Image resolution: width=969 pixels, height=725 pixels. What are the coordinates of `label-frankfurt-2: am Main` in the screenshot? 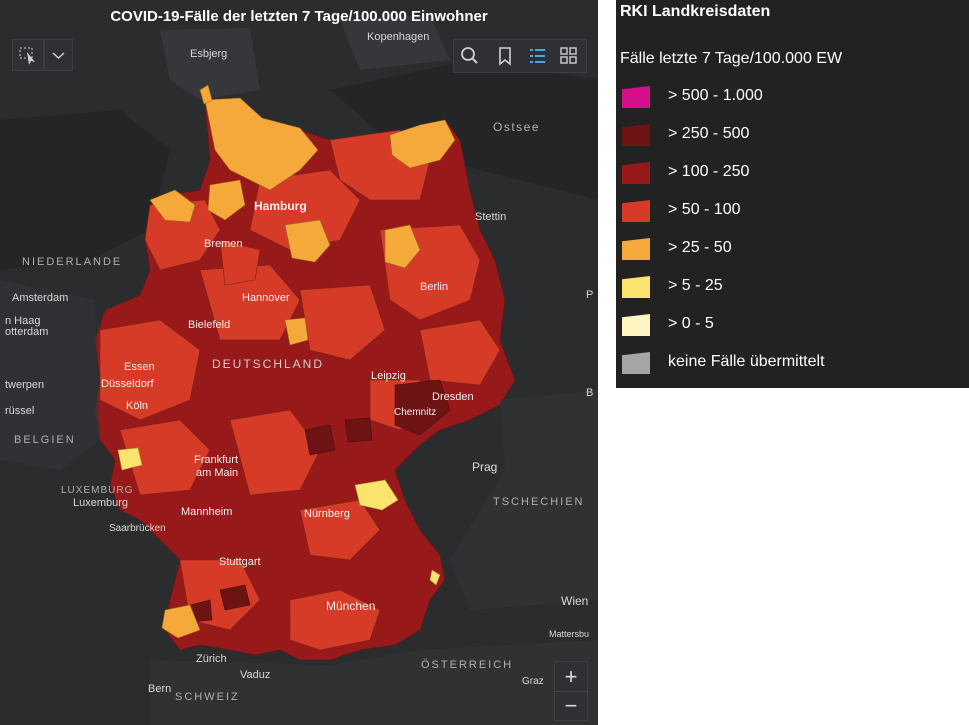 It's located at (217, 473).